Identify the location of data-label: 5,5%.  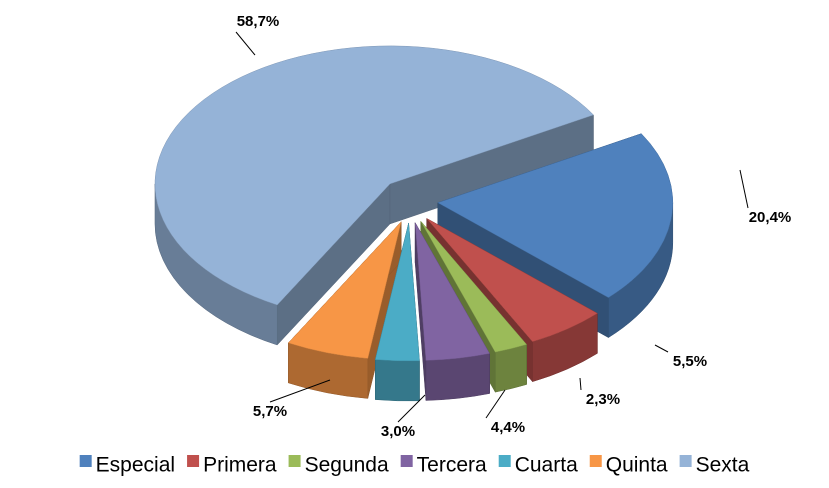
(690, 361).